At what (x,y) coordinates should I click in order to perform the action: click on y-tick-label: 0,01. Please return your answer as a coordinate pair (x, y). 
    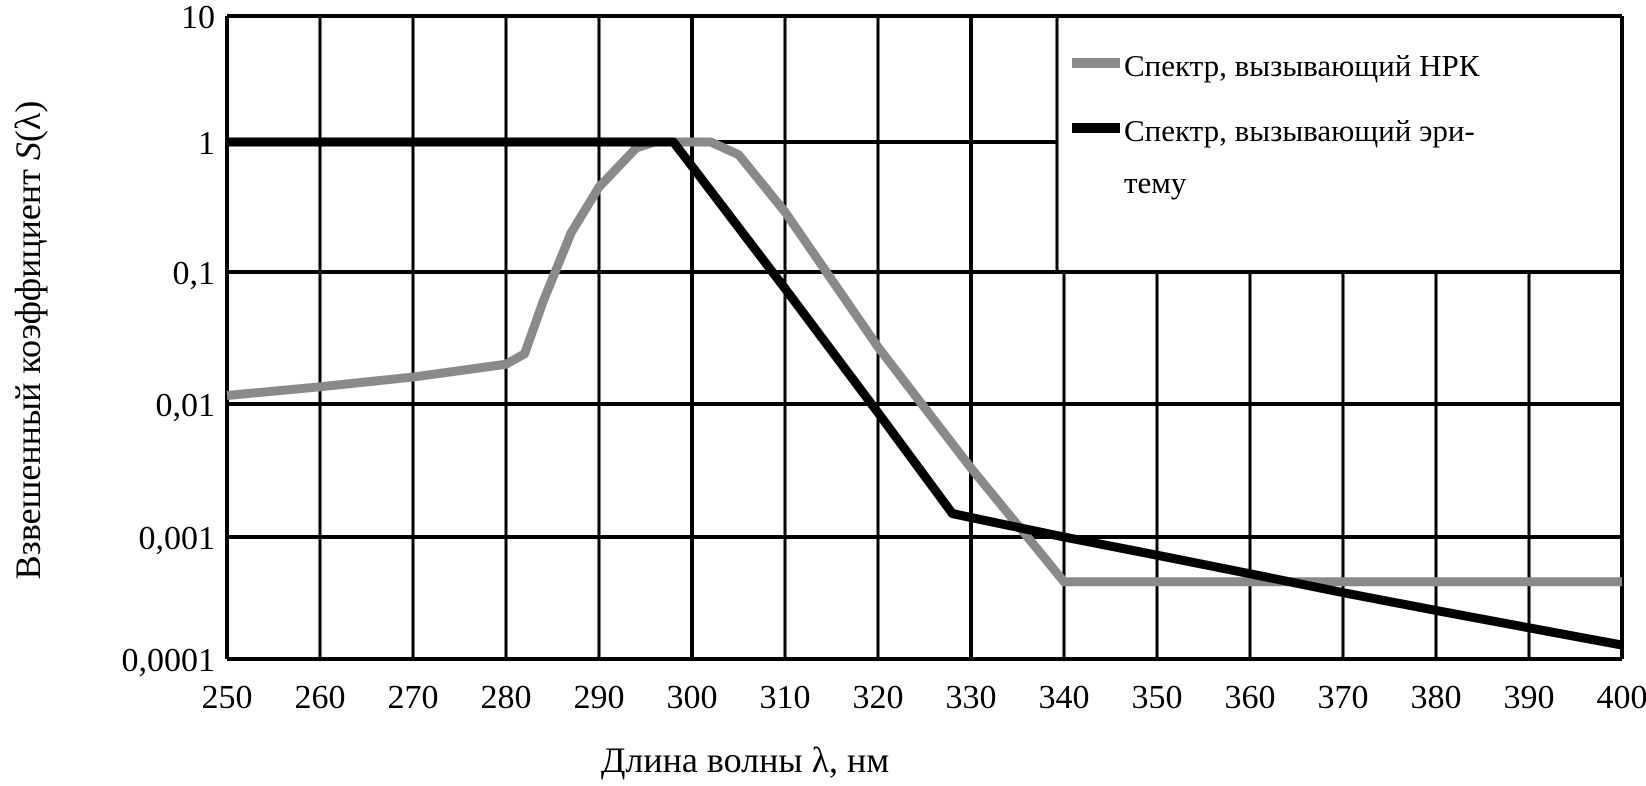
    Looking at the image, I should click on (186, 405).